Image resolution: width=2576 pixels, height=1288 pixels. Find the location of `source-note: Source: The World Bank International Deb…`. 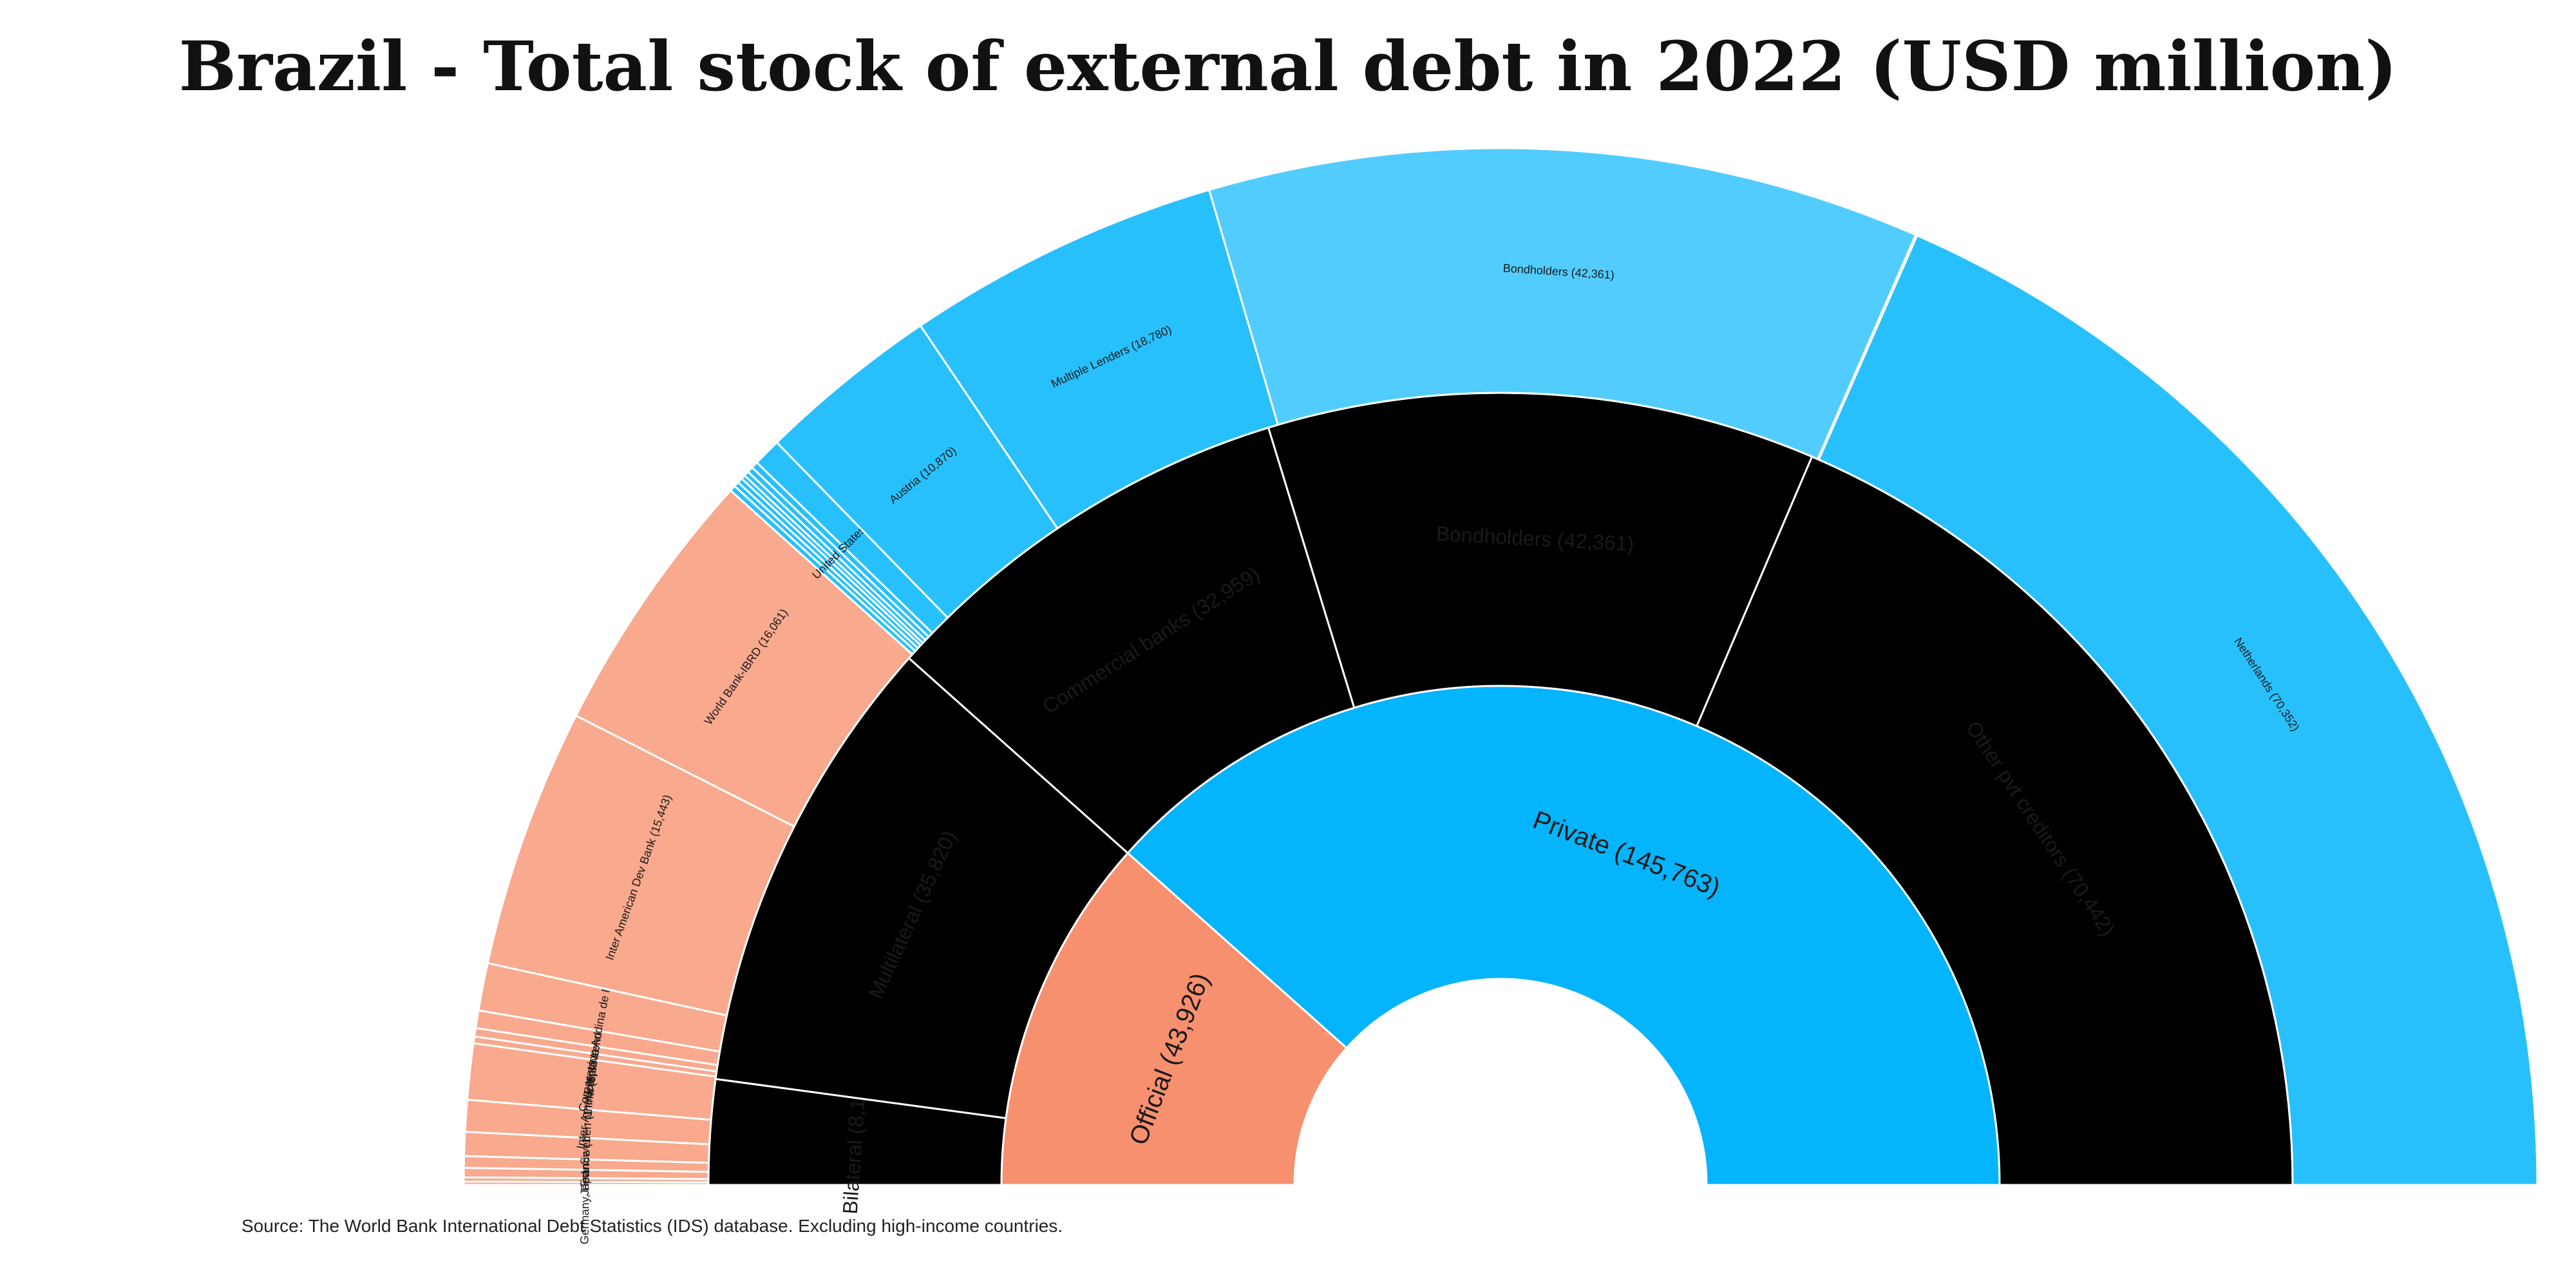

source-note: Source: The World Bank International Deb… is located at coordinates (652, 1226).